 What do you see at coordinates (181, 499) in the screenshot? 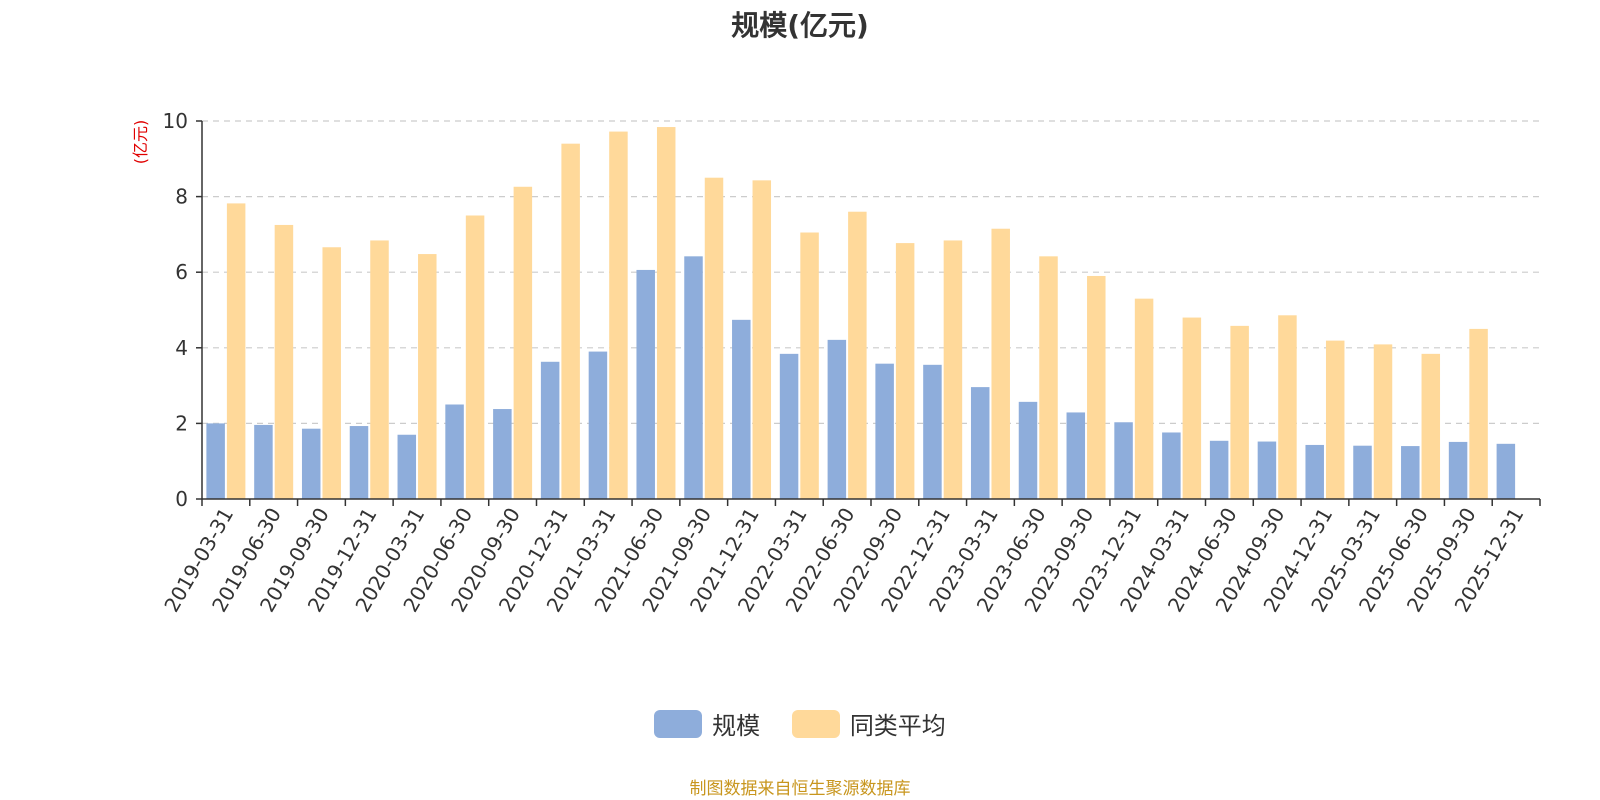
I see `y-tick-label: 0` at bounding box center [181, 499].